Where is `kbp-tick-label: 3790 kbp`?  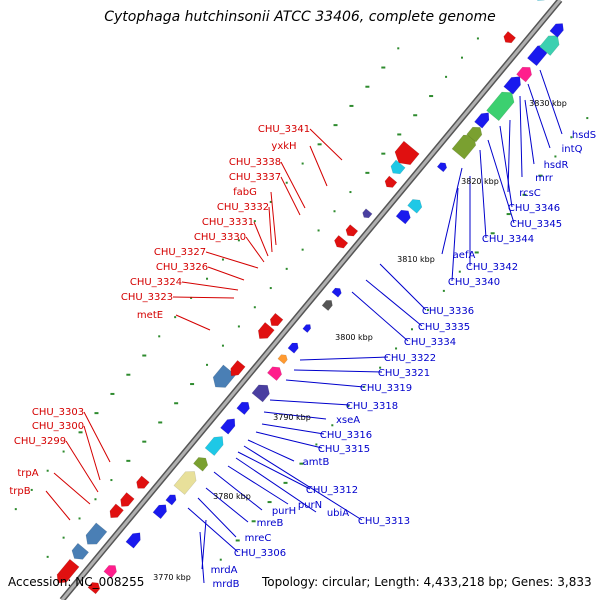 kbp-tick-label: 3790 kbp is located at coordinates (292, 417).